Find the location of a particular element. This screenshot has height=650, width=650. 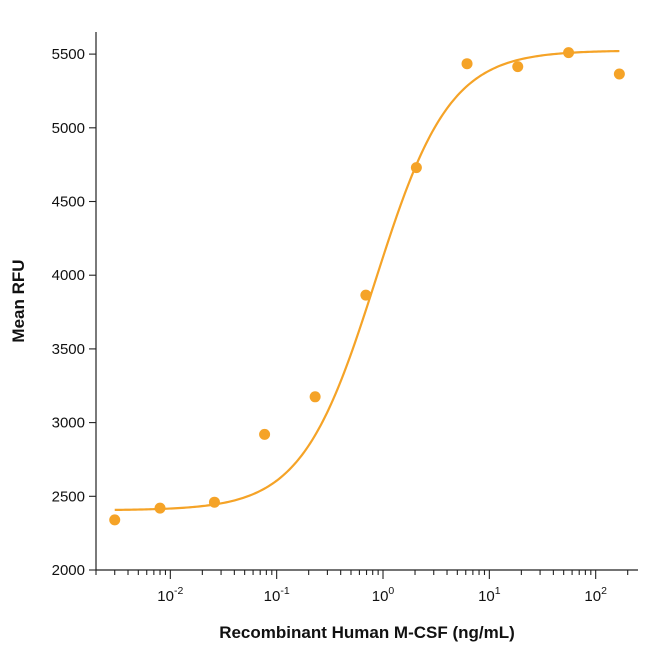

x-tick-label: 10⁰ is located at coordinates (383, 595).